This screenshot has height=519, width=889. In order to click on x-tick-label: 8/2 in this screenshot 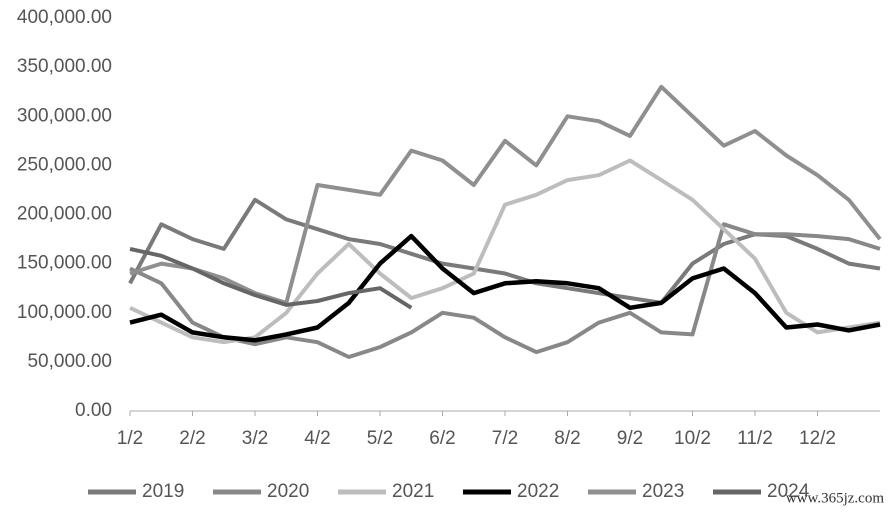, I will do `click(567, 438)`.